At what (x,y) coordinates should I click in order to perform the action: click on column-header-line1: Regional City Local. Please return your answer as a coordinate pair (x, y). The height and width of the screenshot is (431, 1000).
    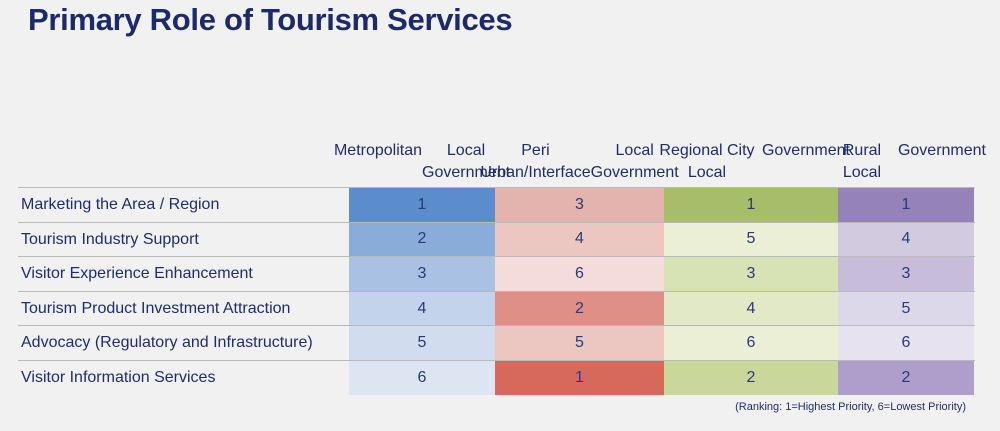
    Looking at the image, I should click on (707, 161).